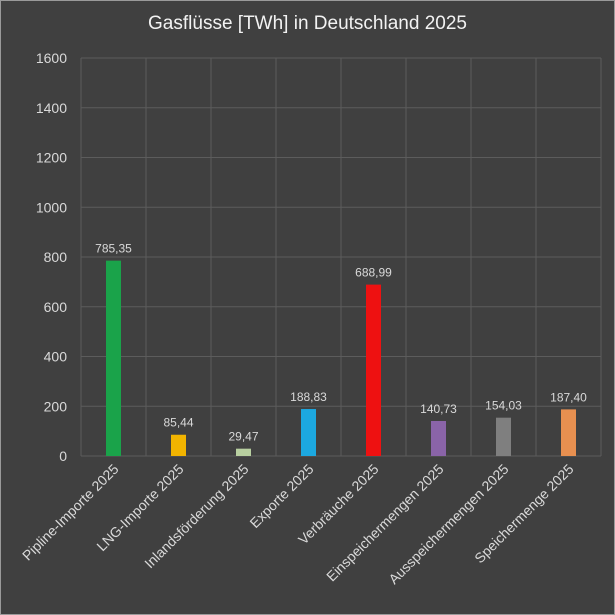 This screenshot has height=615, width=615. What do you see at coordinates (51, 58) in the screenshot?
I see `y-tick-label: 1600` at bounding box center [51, 58].